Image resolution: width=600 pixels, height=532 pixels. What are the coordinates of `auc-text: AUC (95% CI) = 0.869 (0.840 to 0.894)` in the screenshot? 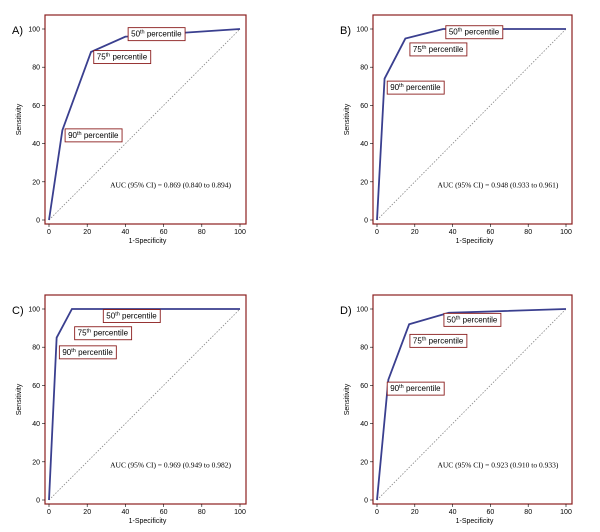 It's located at (170, 185).